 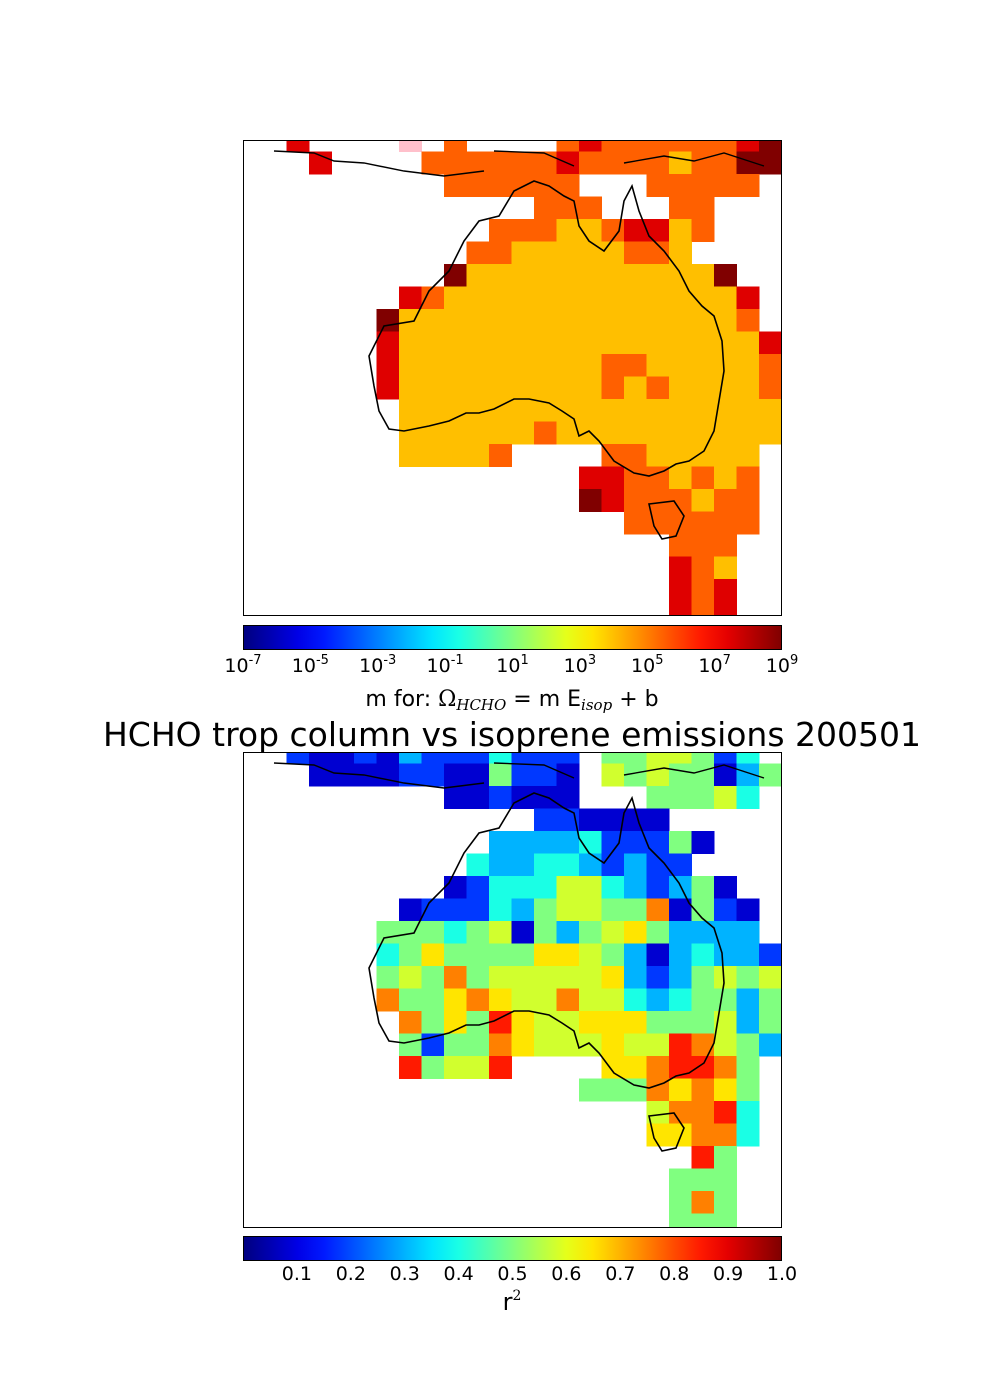 I want to click on r2-tick-label: 0.5, so click(x=512, y=1274).